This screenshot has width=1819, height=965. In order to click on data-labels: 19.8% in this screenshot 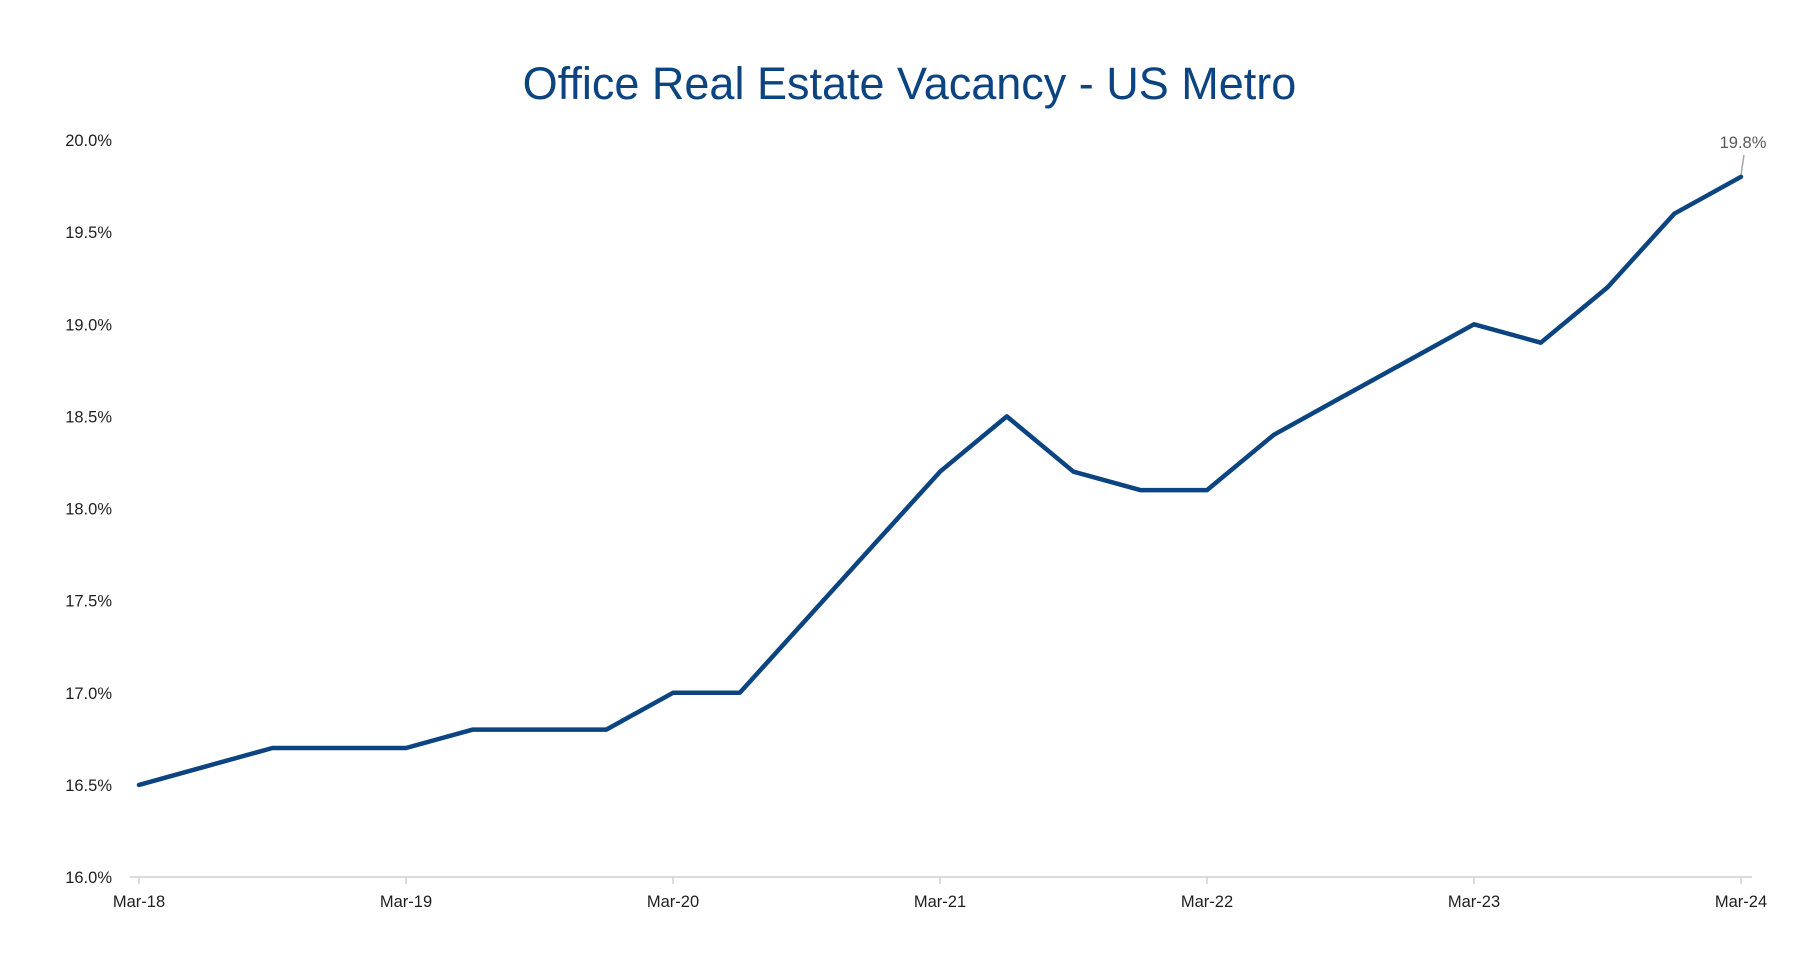, I will do `click(1743, 154)`.